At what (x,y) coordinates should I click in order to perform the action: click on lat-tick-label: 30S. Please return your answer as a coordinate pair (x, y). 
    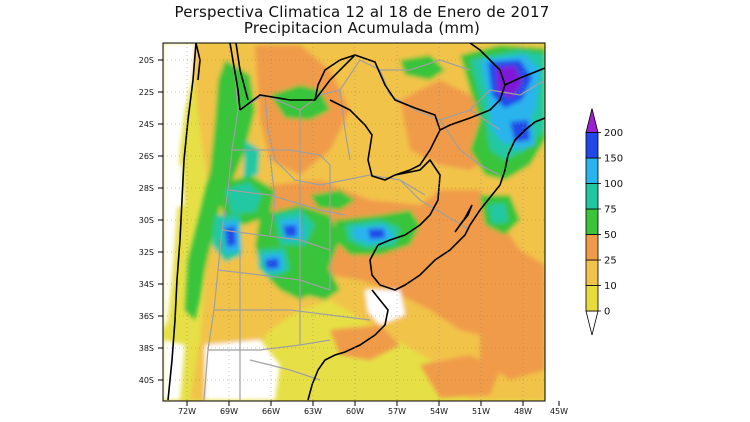
    Looking at the image, I should click on (146, 220).